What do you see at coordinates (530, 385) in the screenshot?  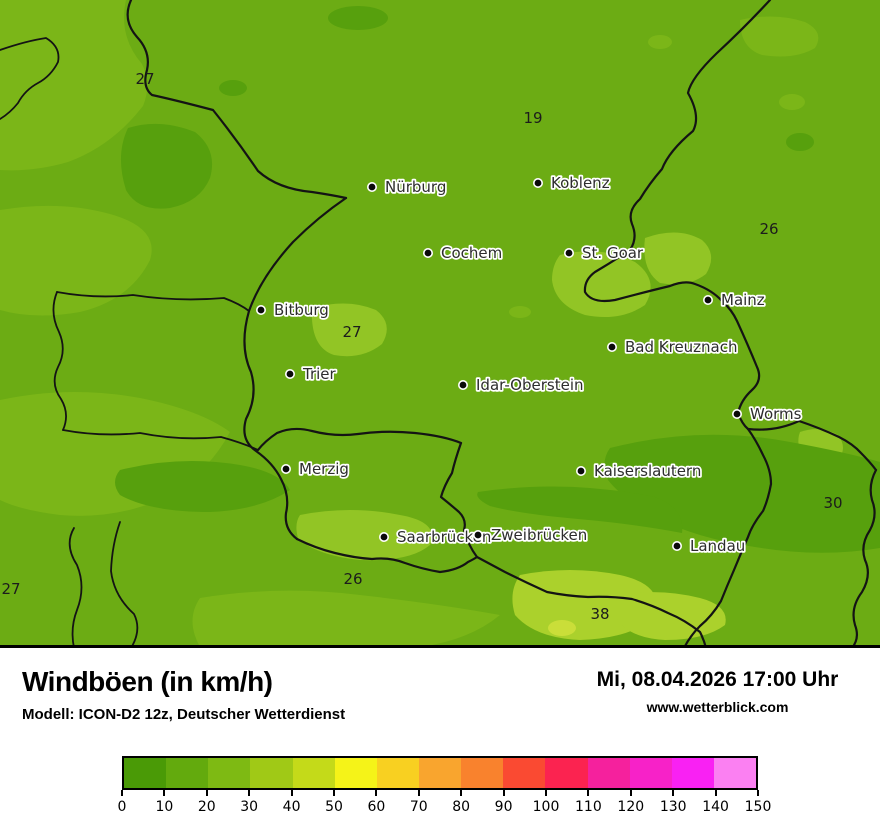 I see `city-label: Idar-Oberstein` at bounding box center [530, 385].